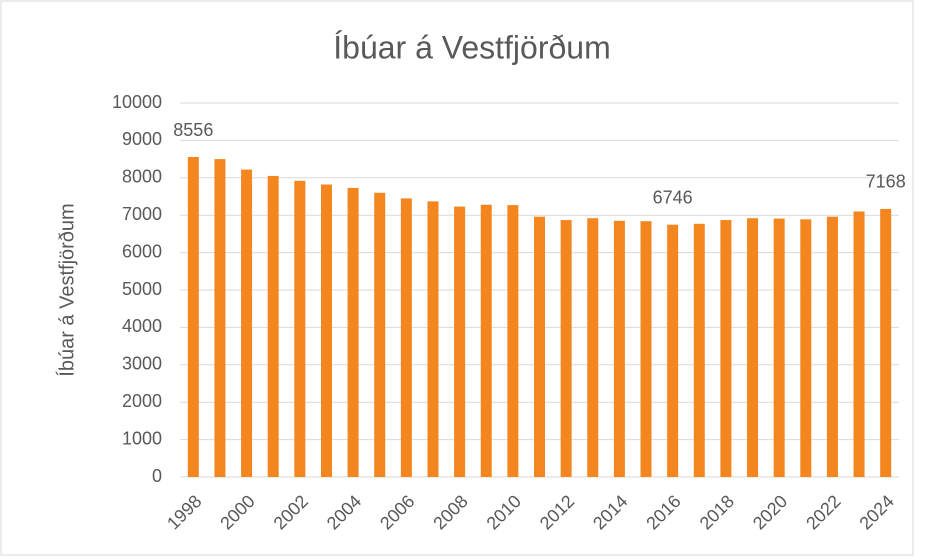 This screenshot has width=931, height=560. Describe the element at coordinates (142, 401) in the screenshot. I see `y-tick-label: 2000` at that location.